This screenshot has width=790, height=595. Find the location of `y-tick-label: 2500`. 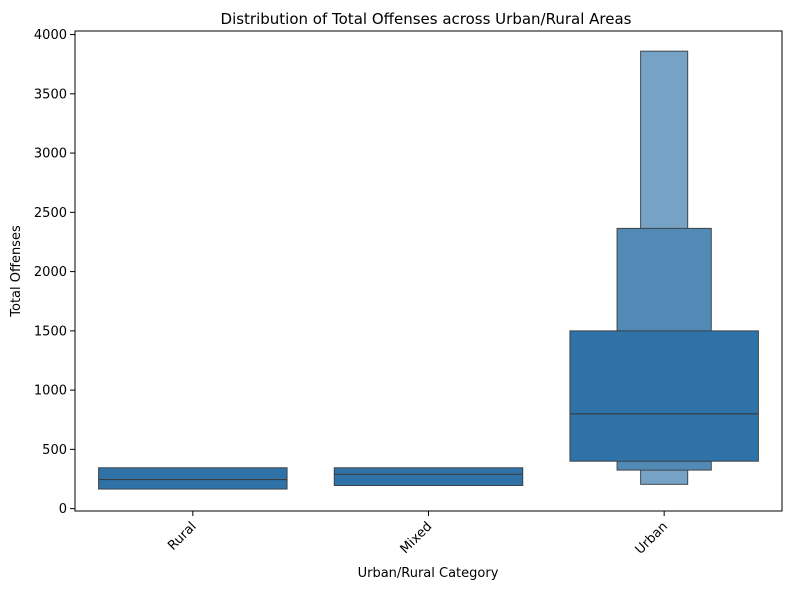

y-tick-label: 2500 is located at coordinates (50, 213).